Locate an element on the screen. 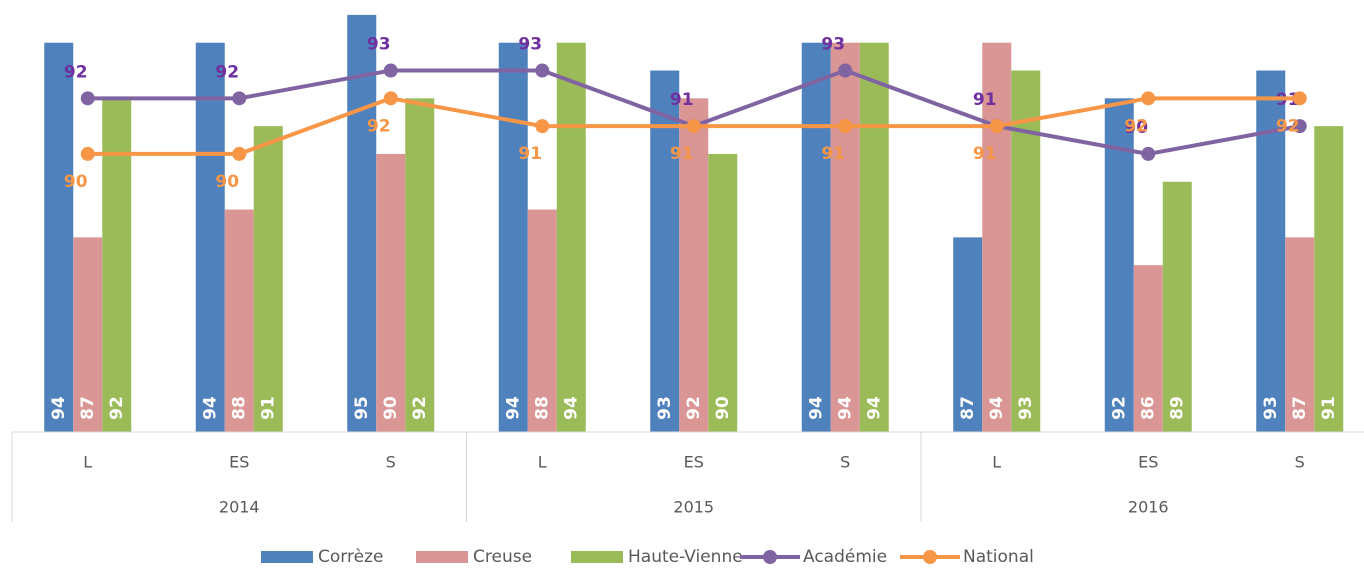 This screenshot has height=570, width=1364. bar-value-label: 95 is located at coordinates (362, 408).